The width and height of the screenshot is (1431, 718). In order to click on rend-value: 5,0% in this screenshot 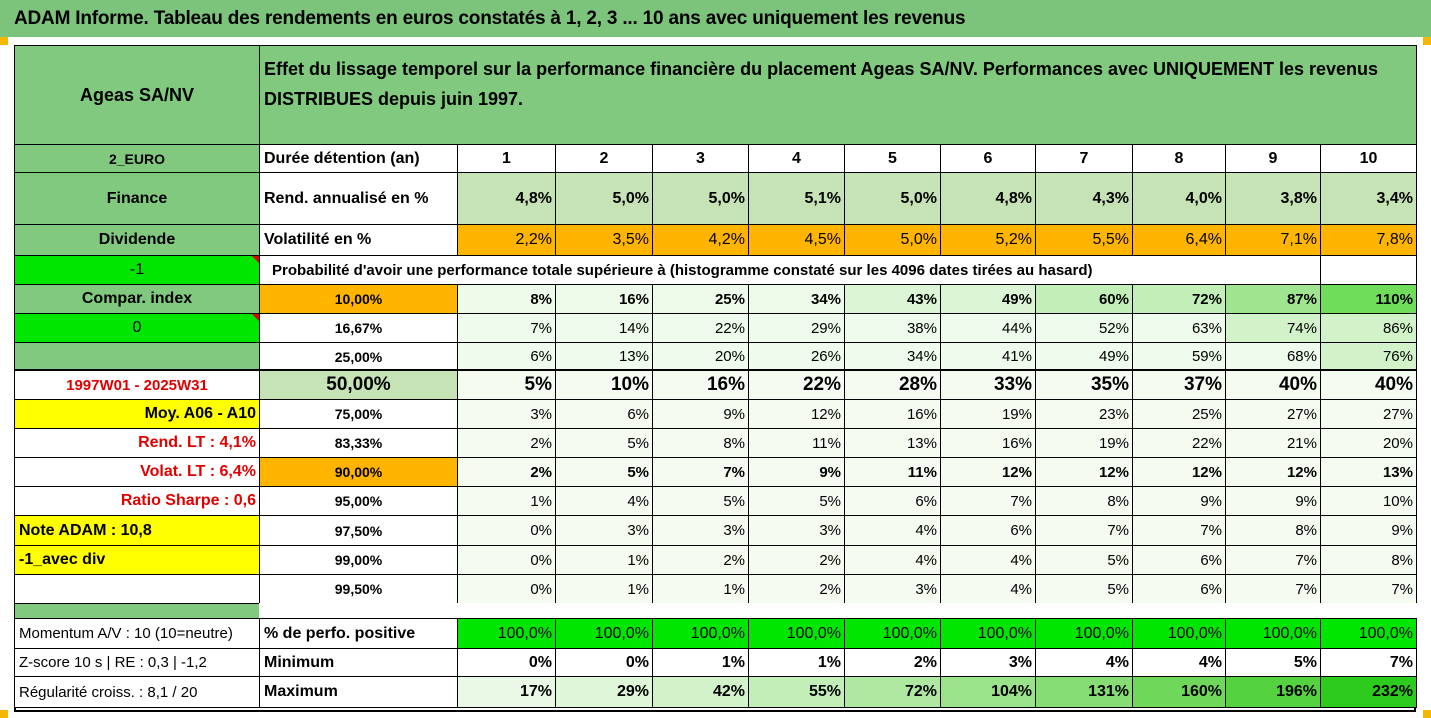, I will do `click(604, 198)`.